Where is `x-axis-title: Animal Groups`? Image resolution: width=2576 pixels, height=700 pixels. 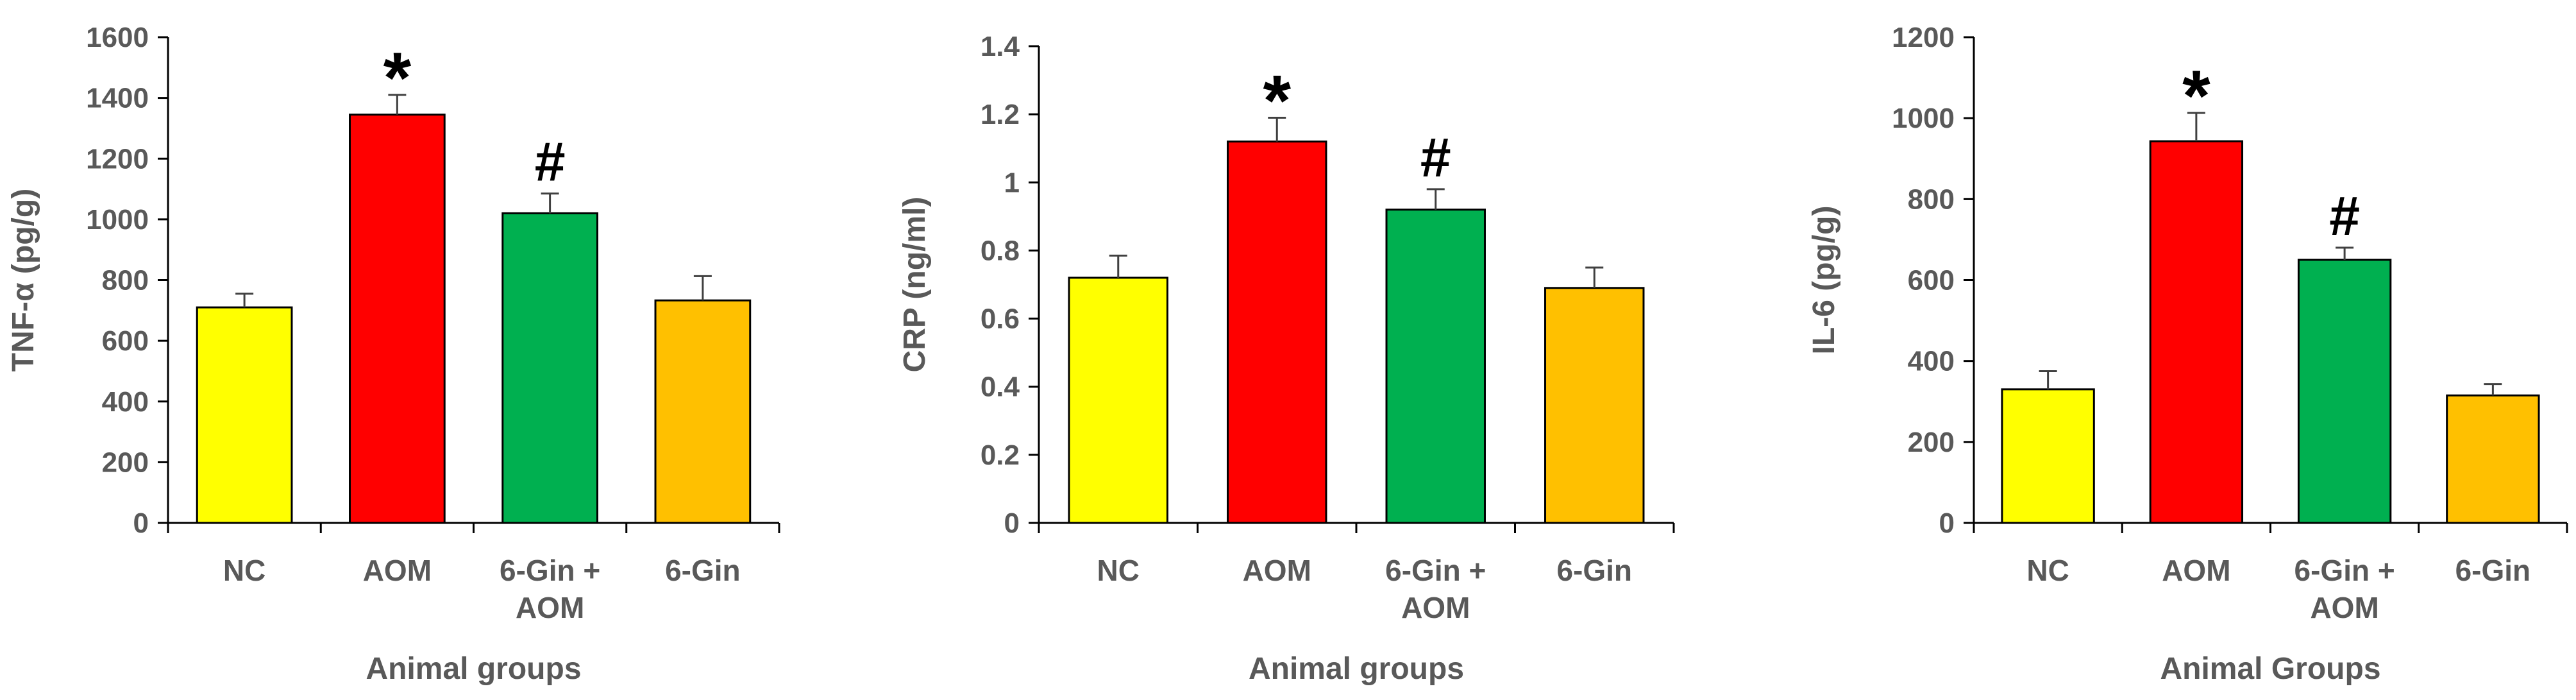 x-axis-title: Animal Groups is located at coordinates (2270, 669).